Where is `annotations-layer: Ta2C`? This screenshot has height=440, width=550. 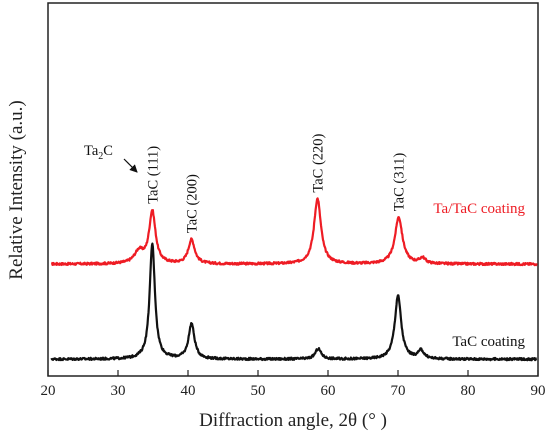 annotations-layer: Ta2C is located at coordinates (111, 158).